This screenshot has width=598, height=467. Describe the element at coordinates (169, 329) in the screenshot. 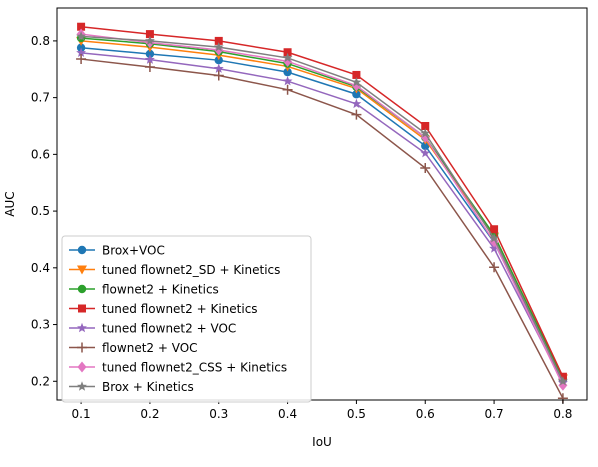

I see `legend-label: tuned flownet2 + VOC` at that location.